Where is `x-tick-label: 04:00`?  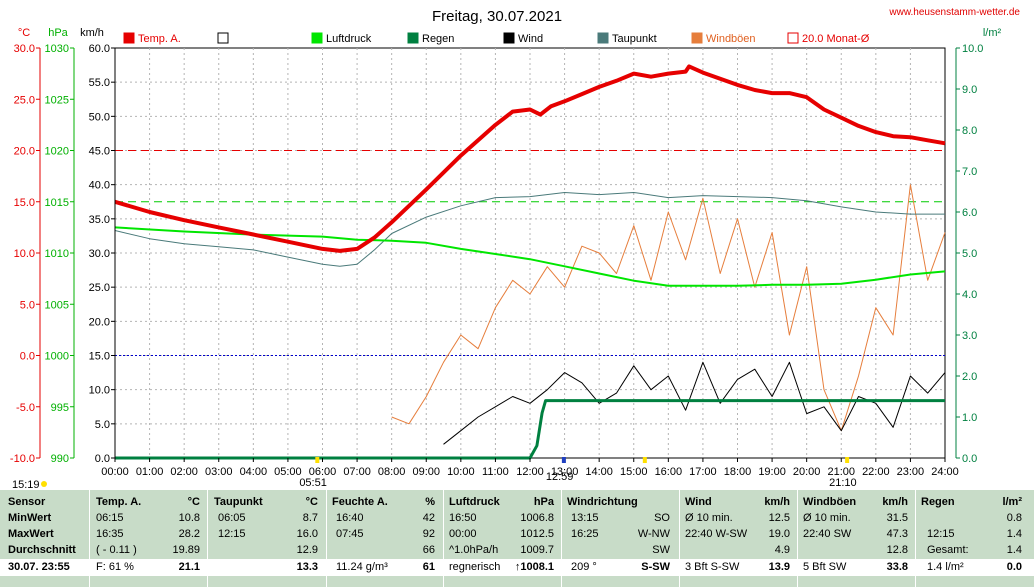
x-tick-label: 04:00 is located at coordinates (254, 472).